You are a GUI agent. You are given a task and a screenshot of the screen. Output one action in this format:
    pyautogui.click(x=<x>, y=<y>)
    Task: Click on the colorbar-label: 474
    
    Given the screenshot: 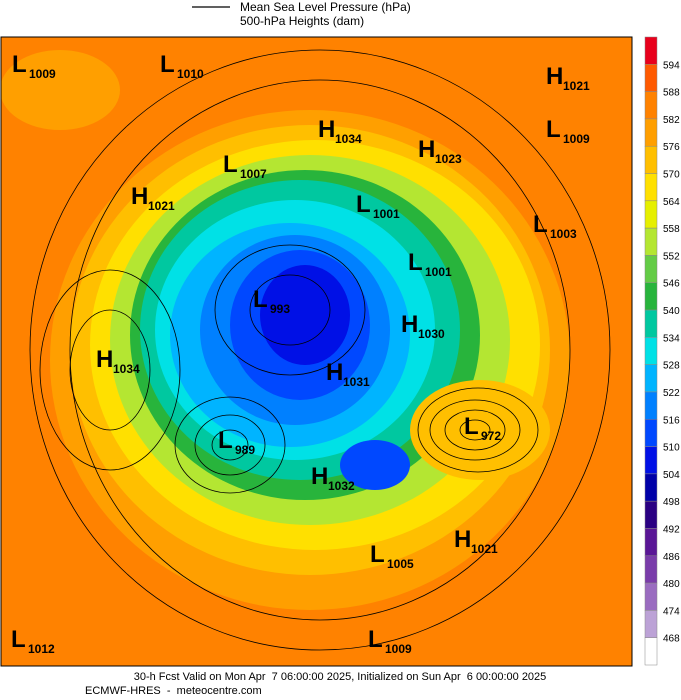 What is the action you would take?
    pyautogui.click(x=671, y=611)
    